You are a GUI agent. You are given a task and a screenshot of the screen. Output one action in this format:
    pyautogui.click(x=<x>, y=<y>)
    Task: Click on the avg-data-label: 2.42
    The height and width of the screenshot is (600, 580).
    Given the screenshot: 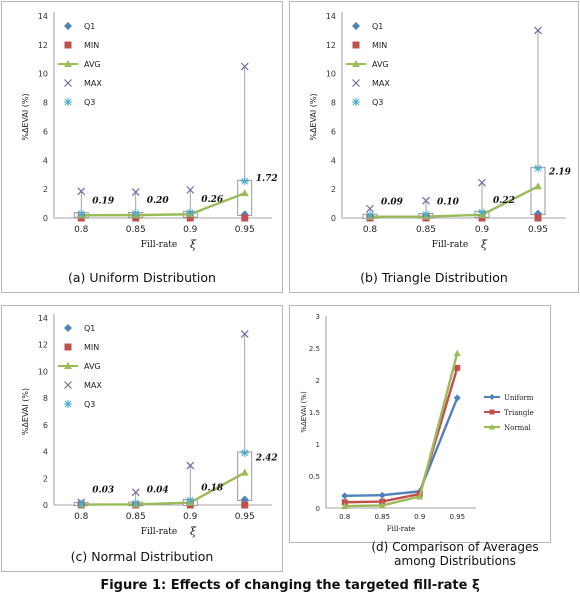 What is the action you would take?
    pyautogui.click(x=266, y=459)
    